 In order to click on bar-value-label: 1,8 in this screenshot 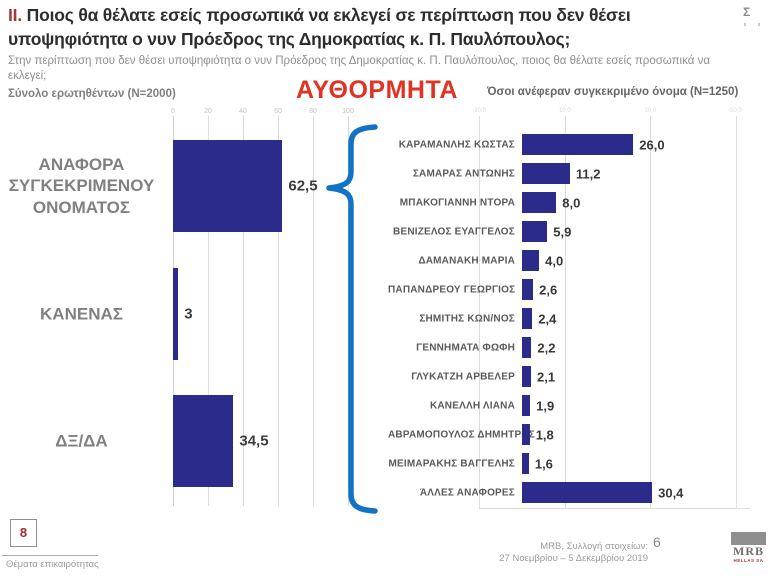, I will do `click(544, 434)`.